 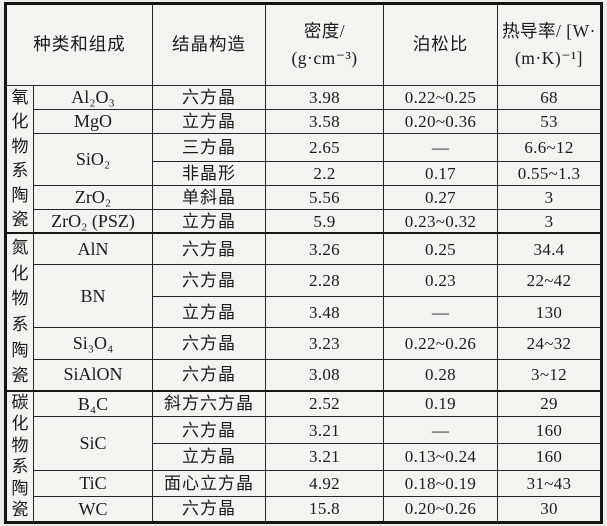 I want to click on cell-material: TiC, so click(x=93, y=483).